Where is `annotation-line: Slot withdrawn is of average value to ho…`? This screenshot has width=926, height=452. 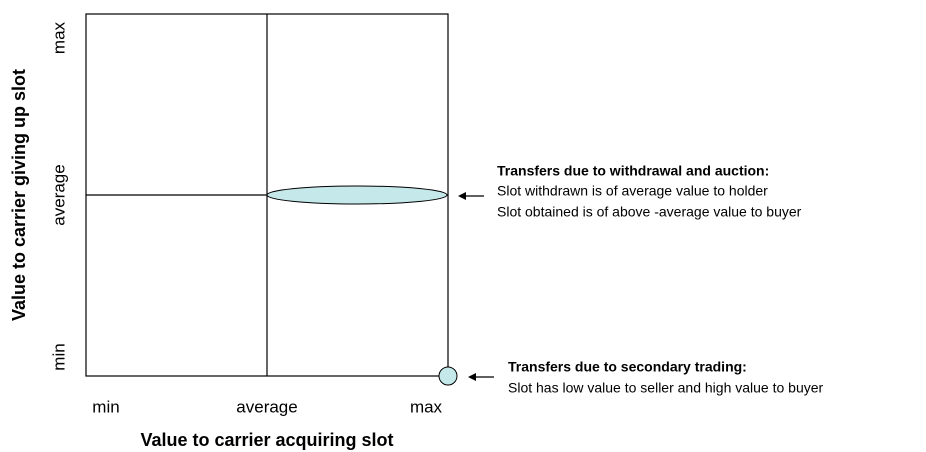 annotation-line: Slot withdrawn is of average value to ho… is located at coordinates (632, 191).